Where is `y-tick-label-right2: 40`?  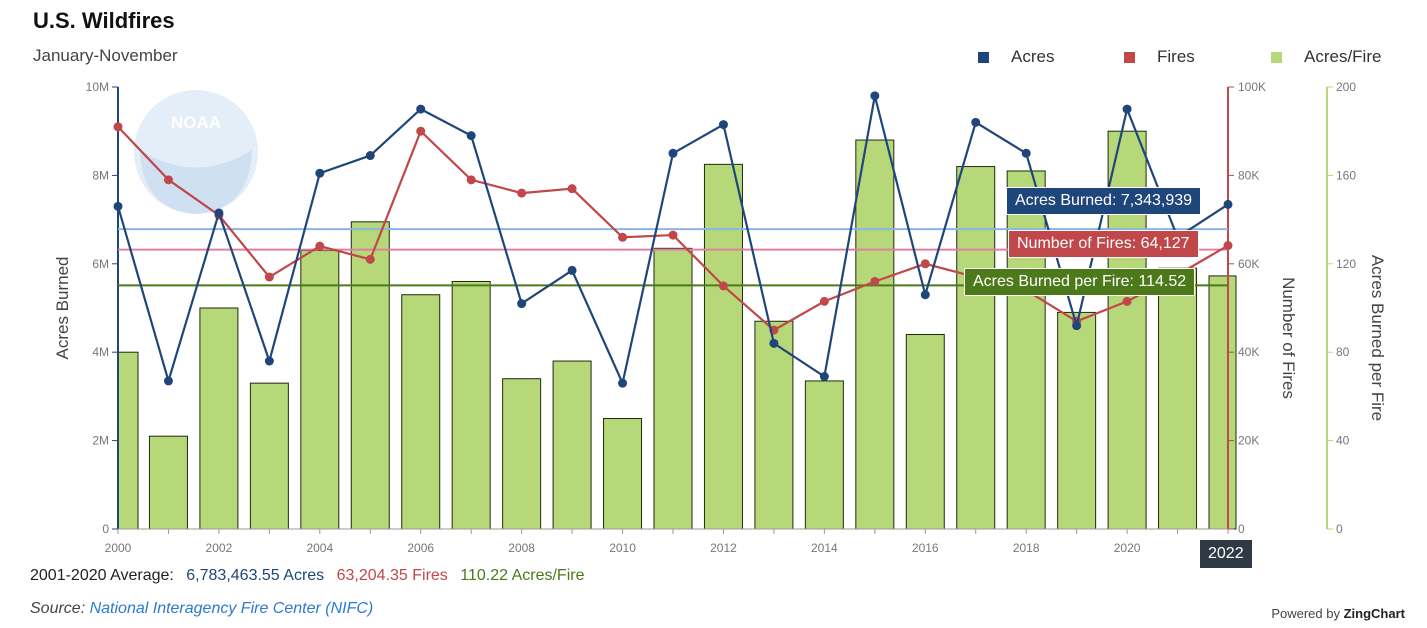
y-tick-label-right2: 40 is located at coordinates (1343, 441).